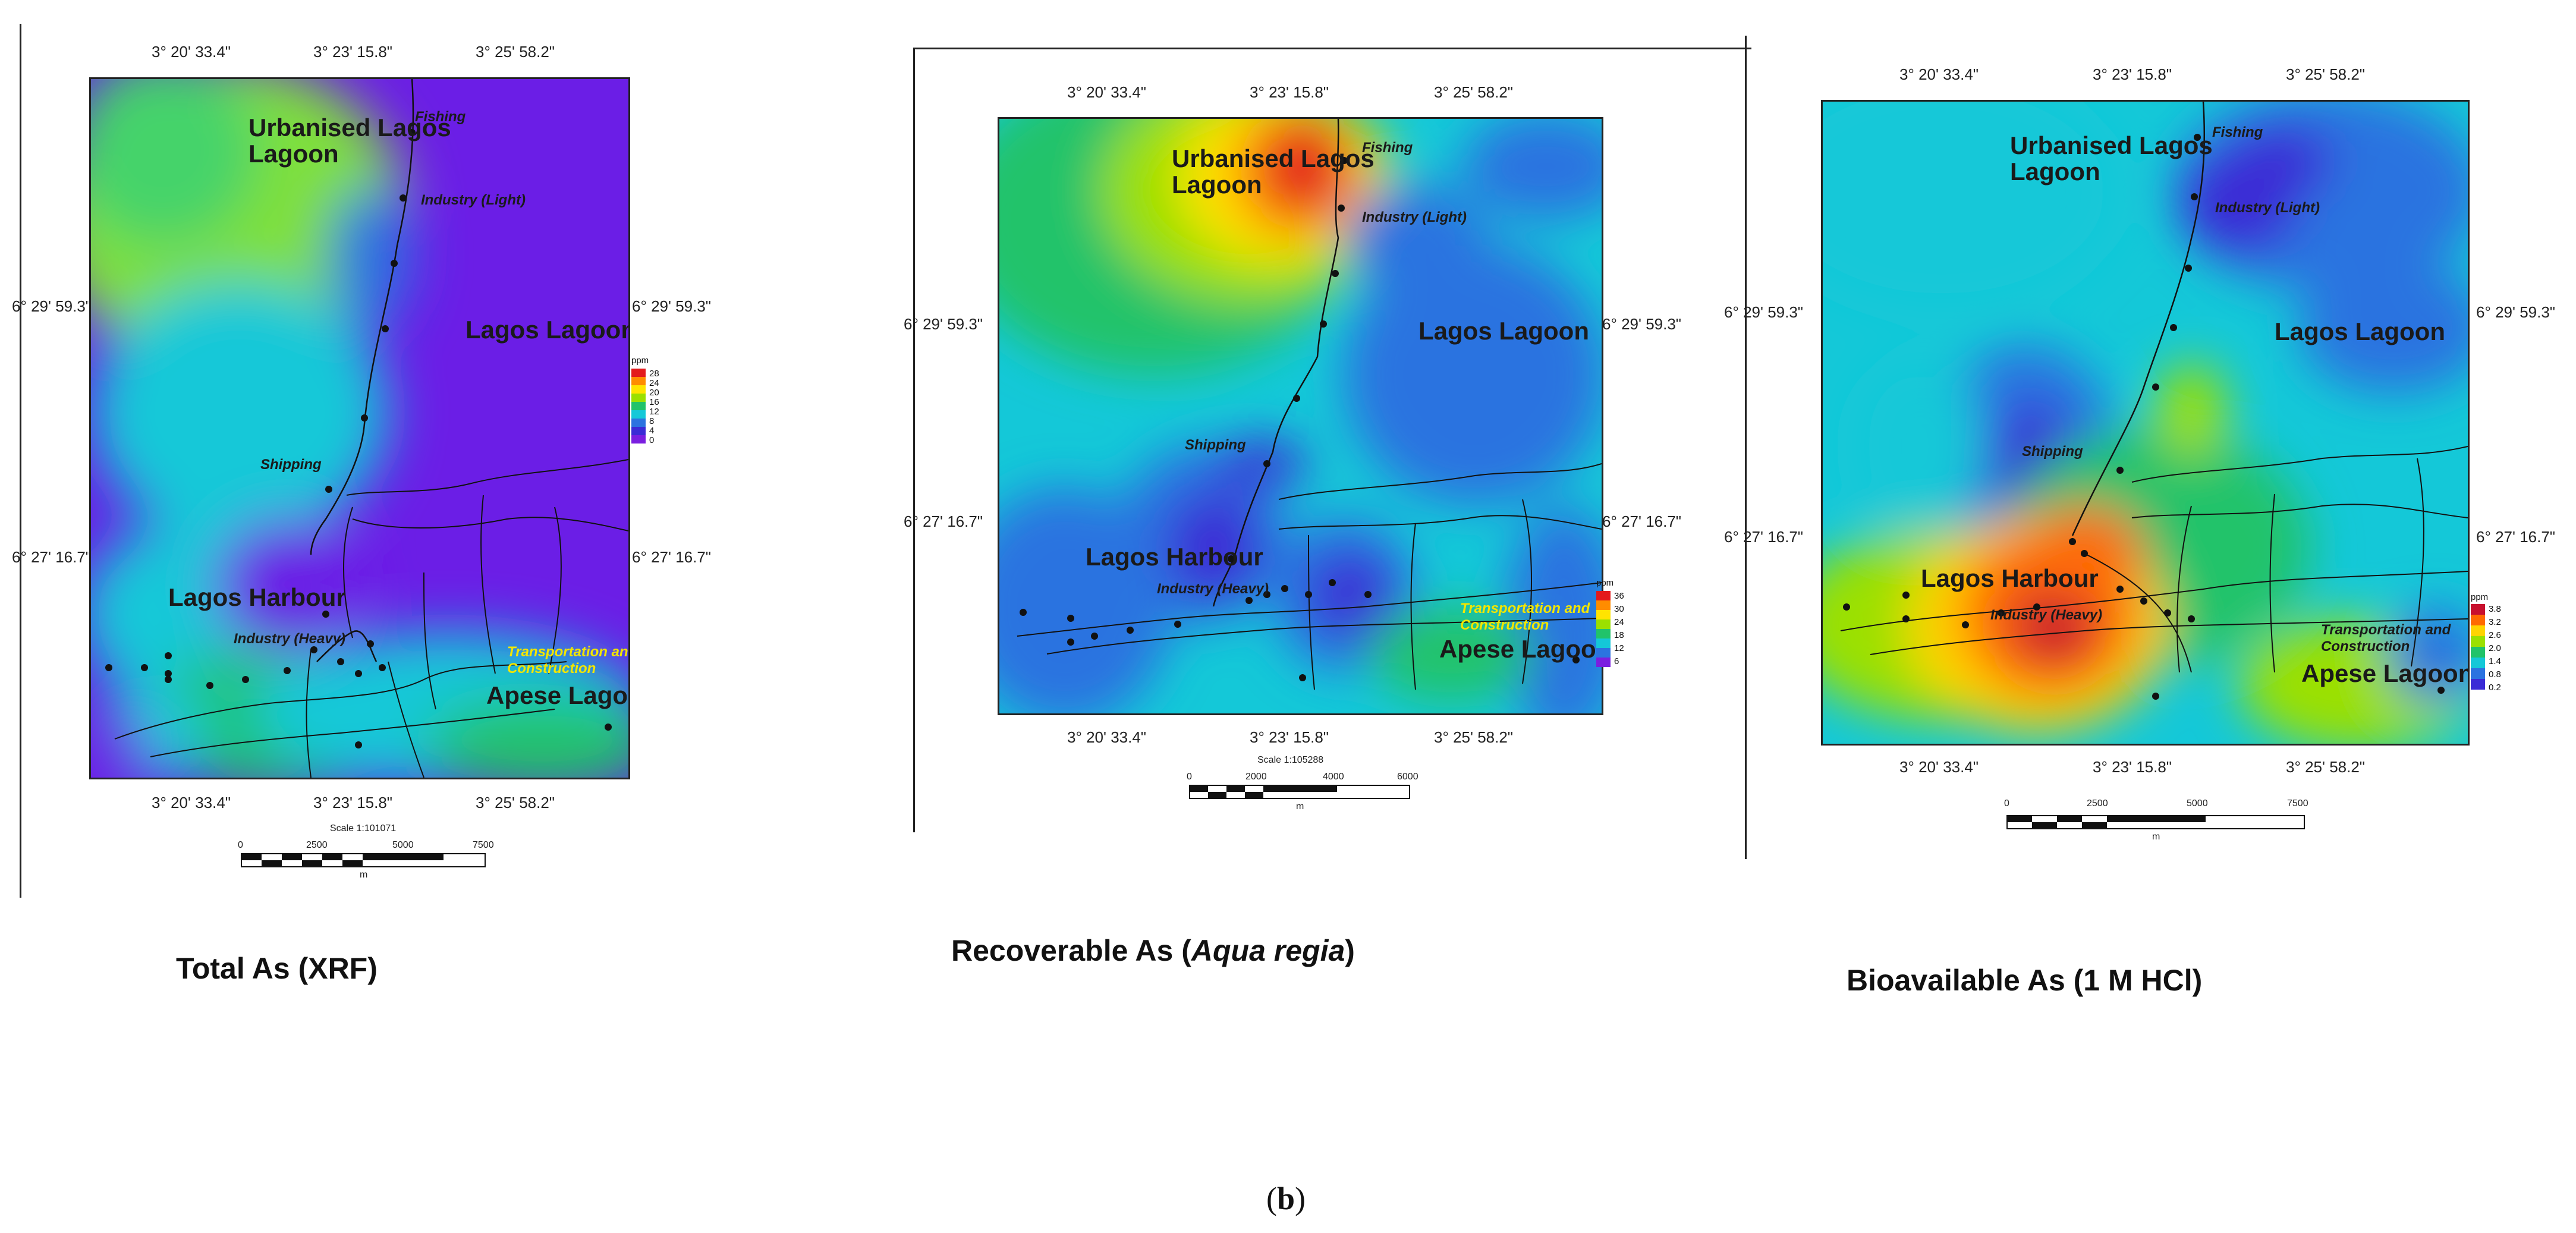 This screenshot has width=2576, height=1233. What do you see at coordinates (1350, 950) in the screenshot?
I see `caption-suffix: )` at bounding box center [1350, 950].